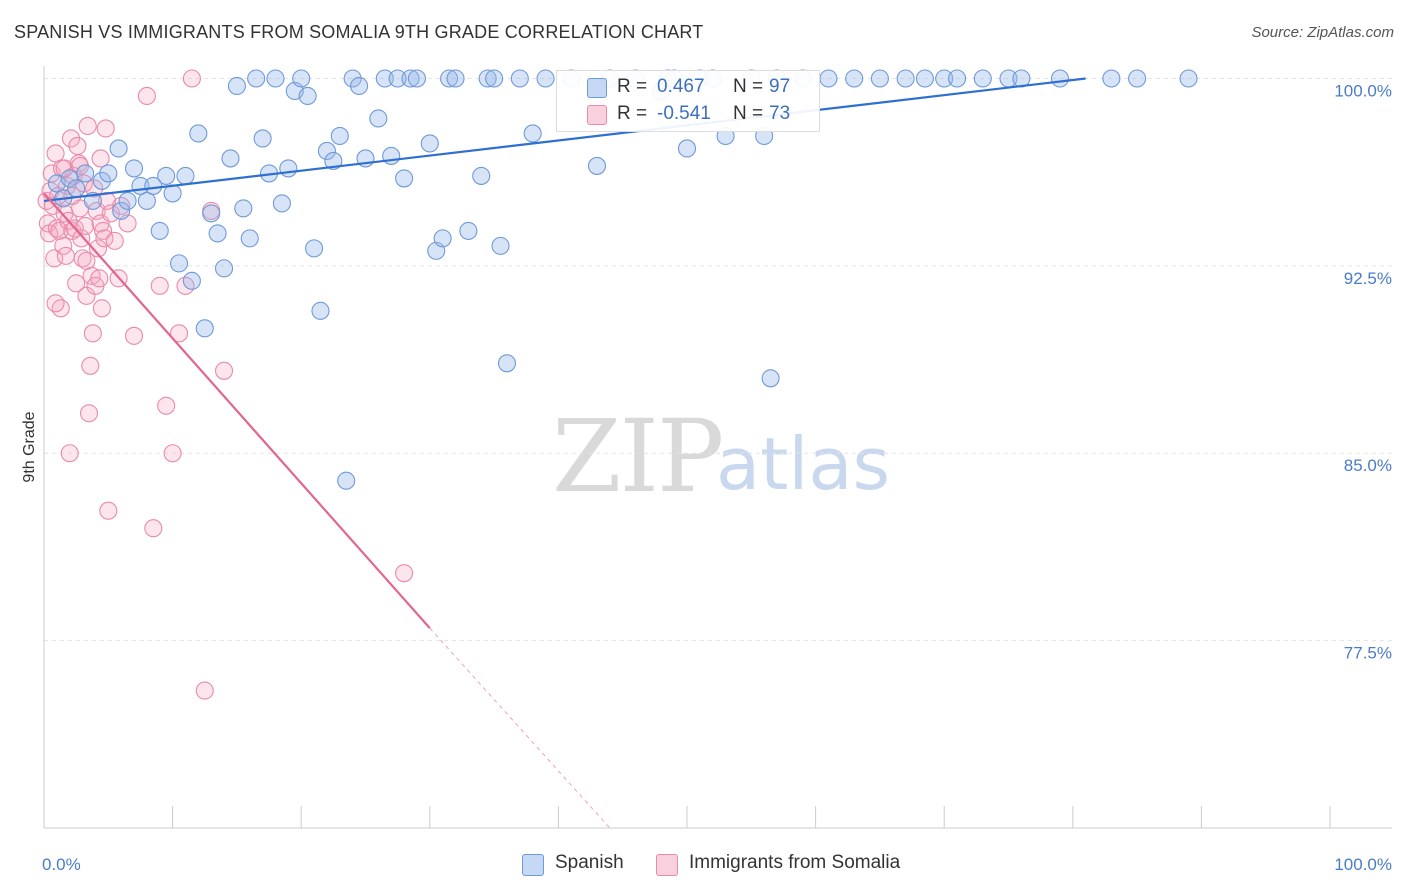 The height and width of the screenshot is (892, 1406). I want to click on bottom-legend-label-spanish: Spanish, so click(589, 862).